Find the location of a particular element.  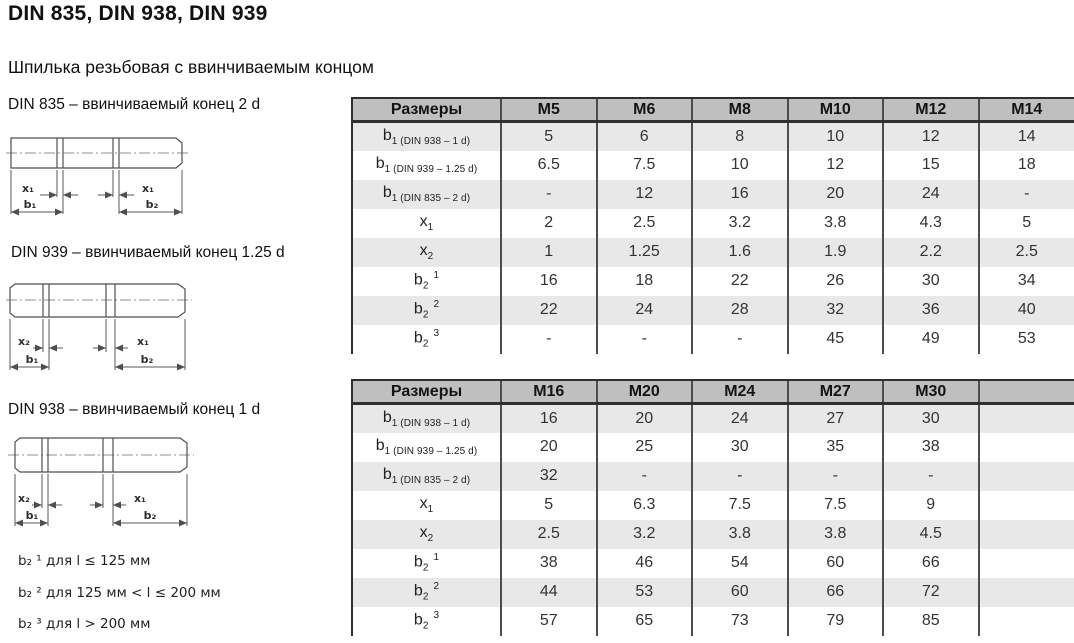

table-row: x1 2 2.5 3.2 3.8 4.3 5 is located at coordinates (712, 223).